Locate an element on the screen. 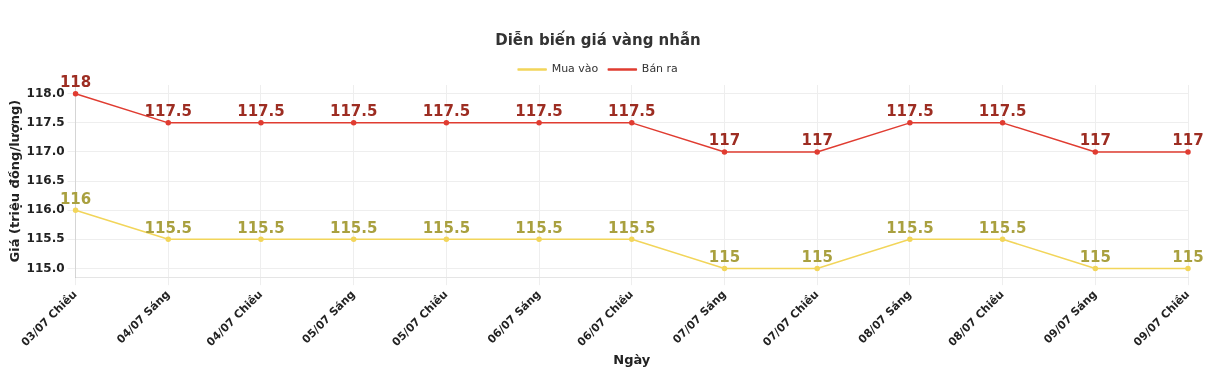  x-axis-title: Ngày is located at coordinates (632, 359).